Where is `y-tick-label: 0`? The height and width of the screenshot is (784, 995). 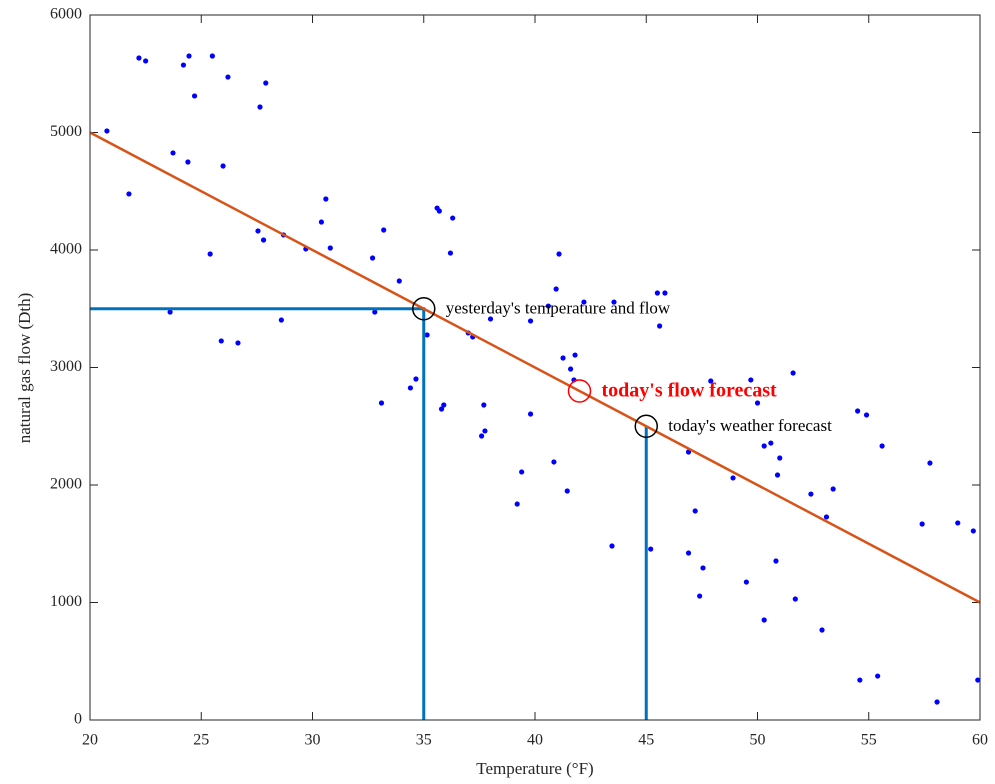
y-tick-label: 0 is located at coordinates (78, 719).